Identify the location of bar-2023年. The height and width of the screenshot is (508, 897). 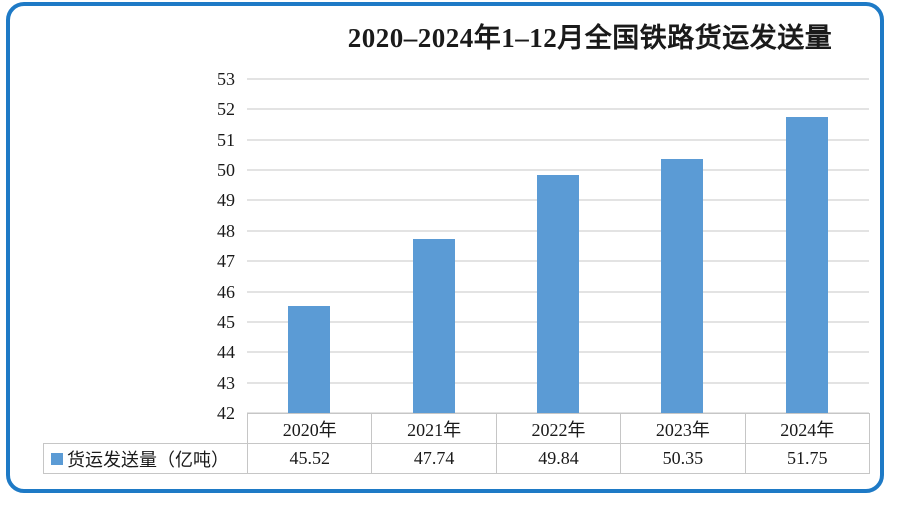
(682, 286).